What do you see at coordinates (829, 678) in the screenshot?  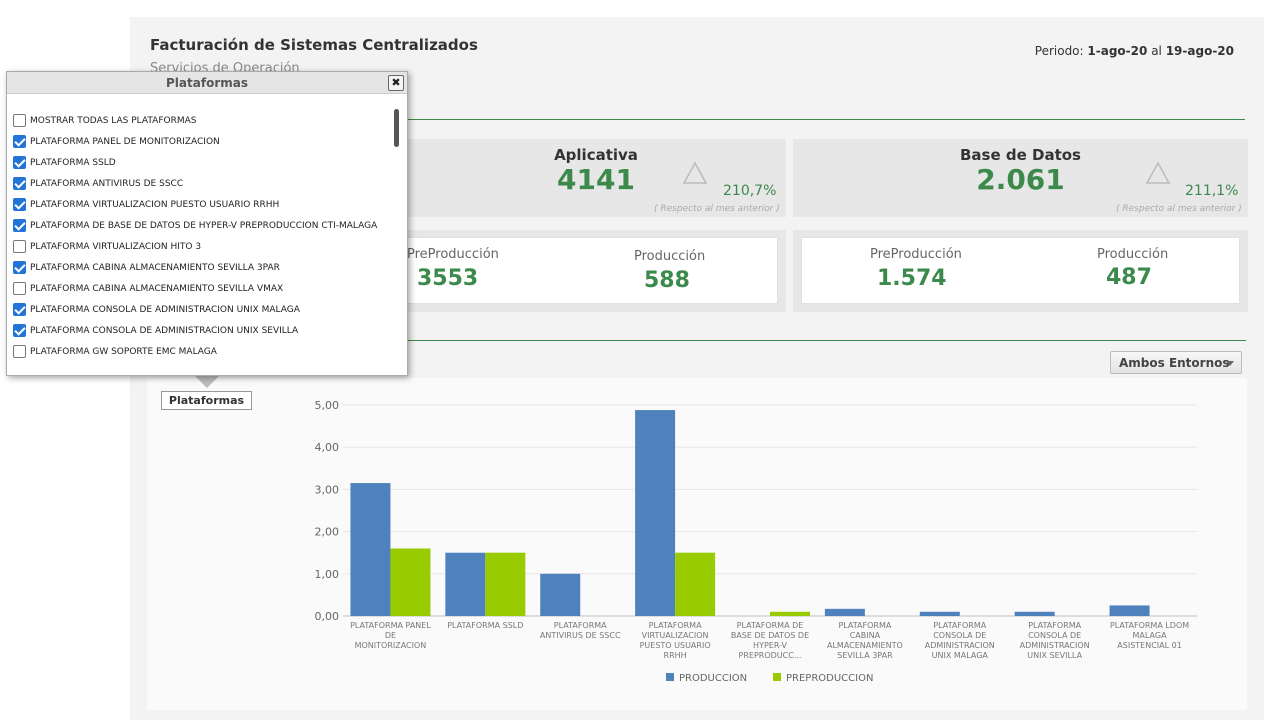 I see `legend-label: PREPRODUCCION` at bounding box center [829, 678].